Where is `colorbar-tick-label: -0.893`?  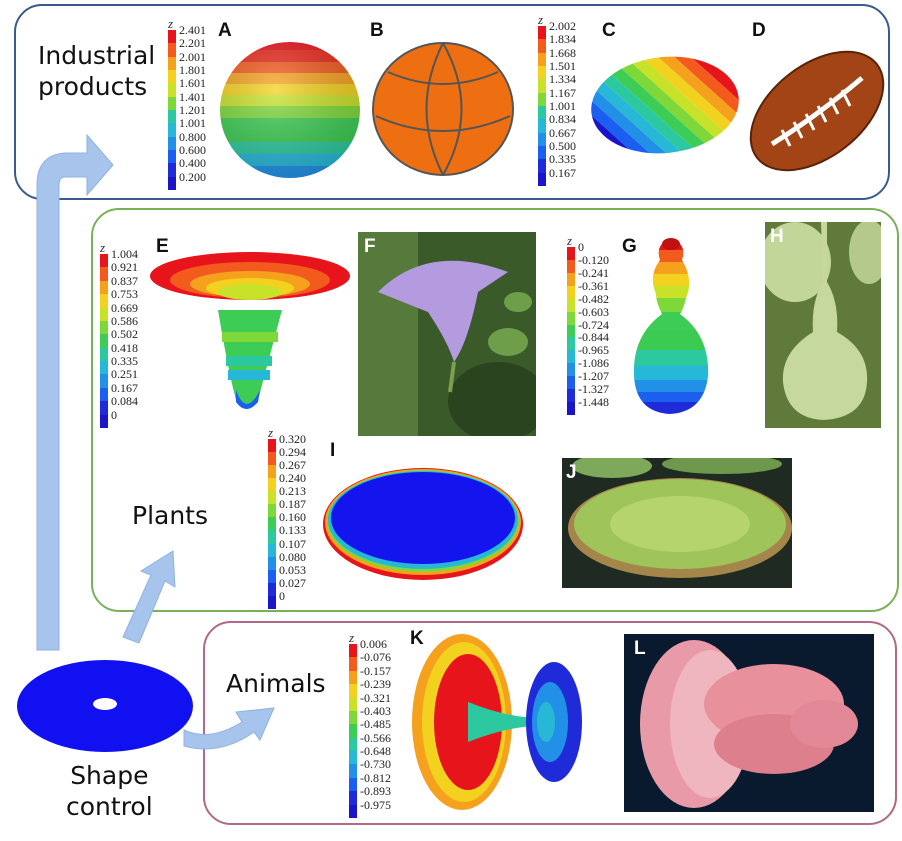 colorbar-tick-label: -0.893 is located at coordinates (375, 791).